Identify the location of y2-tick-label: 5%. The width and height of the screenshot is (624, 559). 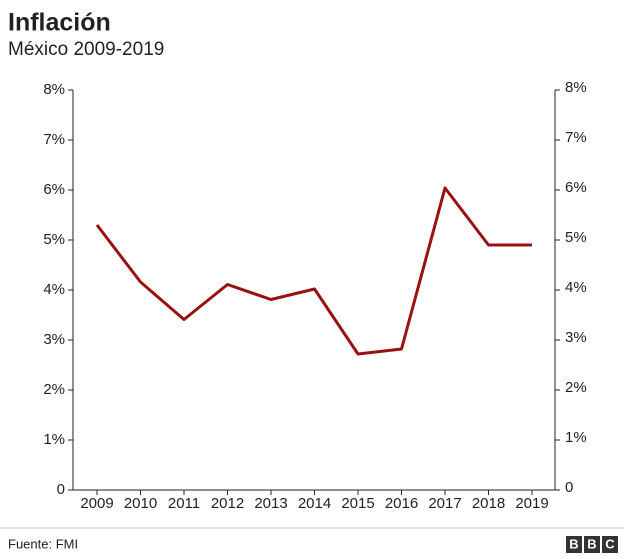
(576, 237).